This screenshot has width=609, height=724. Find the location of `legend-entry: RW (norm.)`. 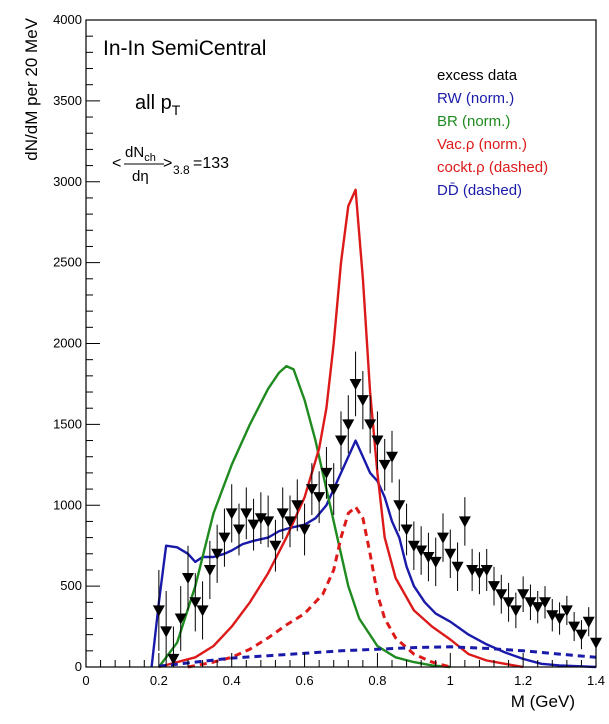

legend-entry: RW (norm.) is located at coordinates (475, 98).